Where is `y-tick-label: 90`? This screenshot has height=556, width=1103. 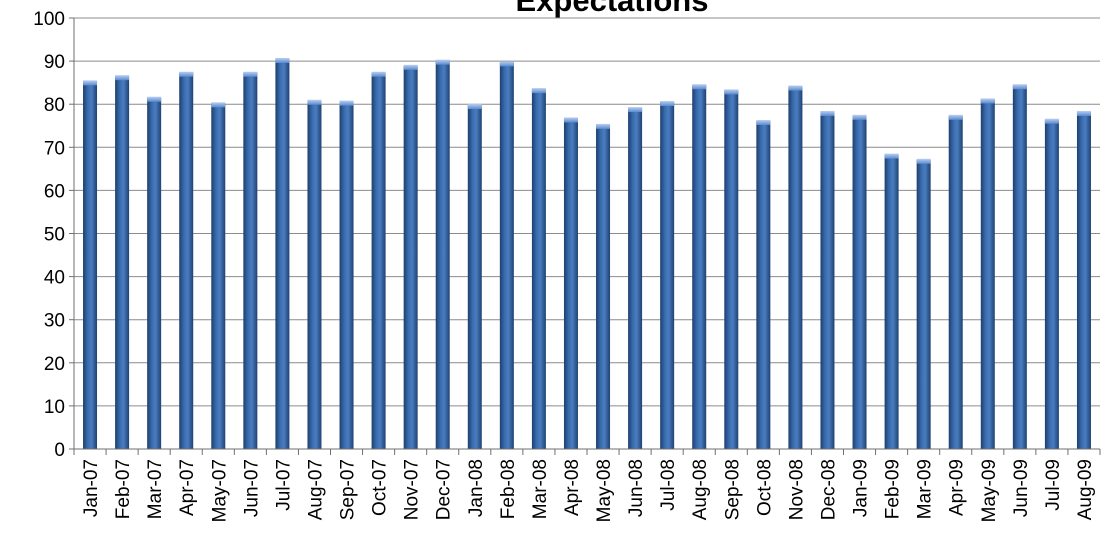 y-tick-label: 90 is located at coordinates (54, 62).